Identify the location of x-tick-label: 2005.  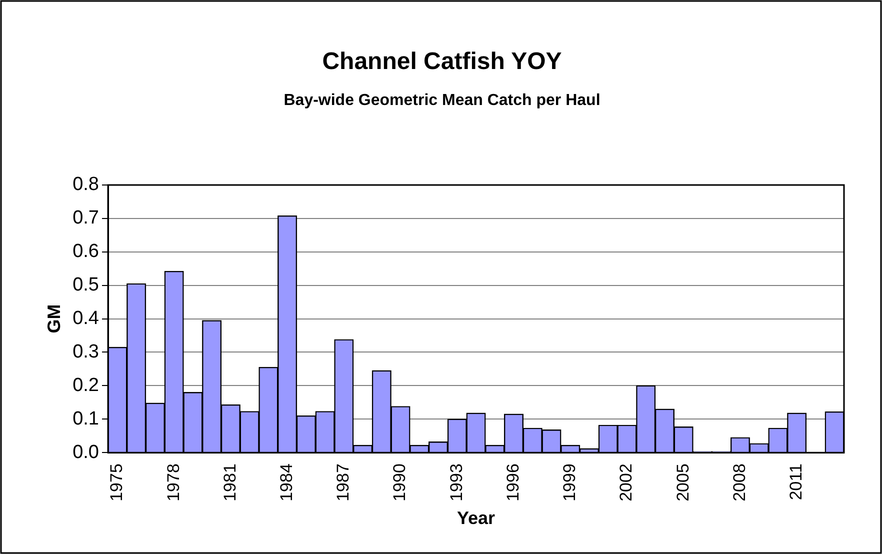
(682, 483).